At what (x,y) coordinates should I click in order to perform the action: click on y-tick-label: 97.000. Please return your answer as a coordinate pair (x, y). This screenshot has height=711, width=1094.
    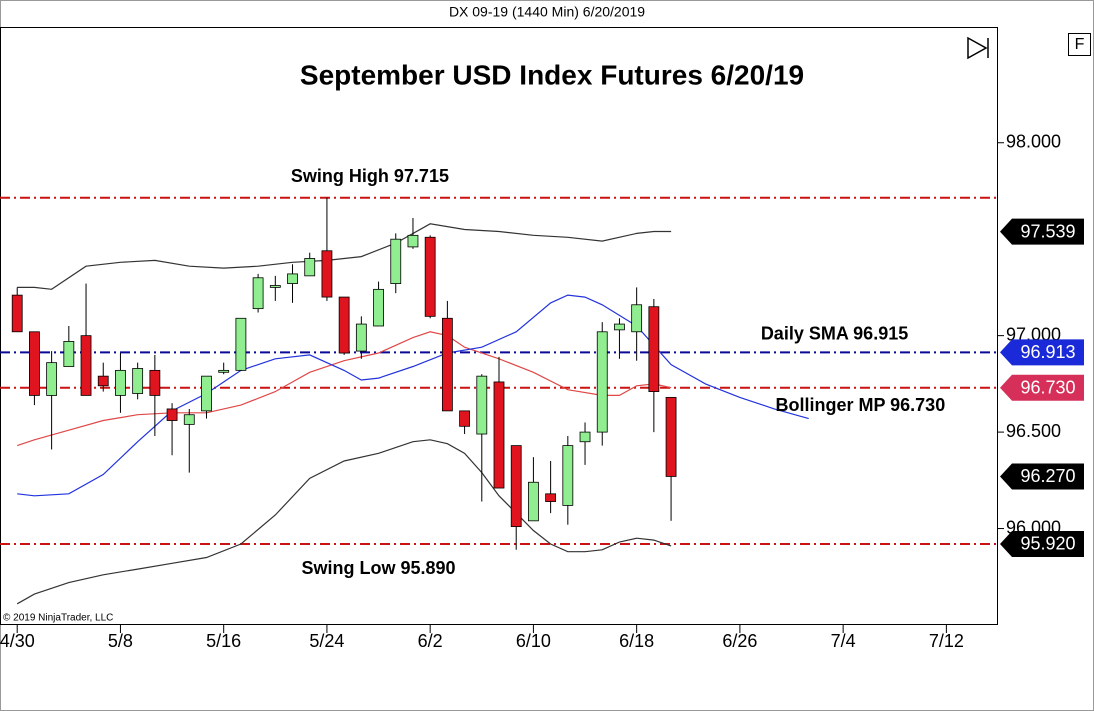
    Looking at the image, I should click on (1033, 334).